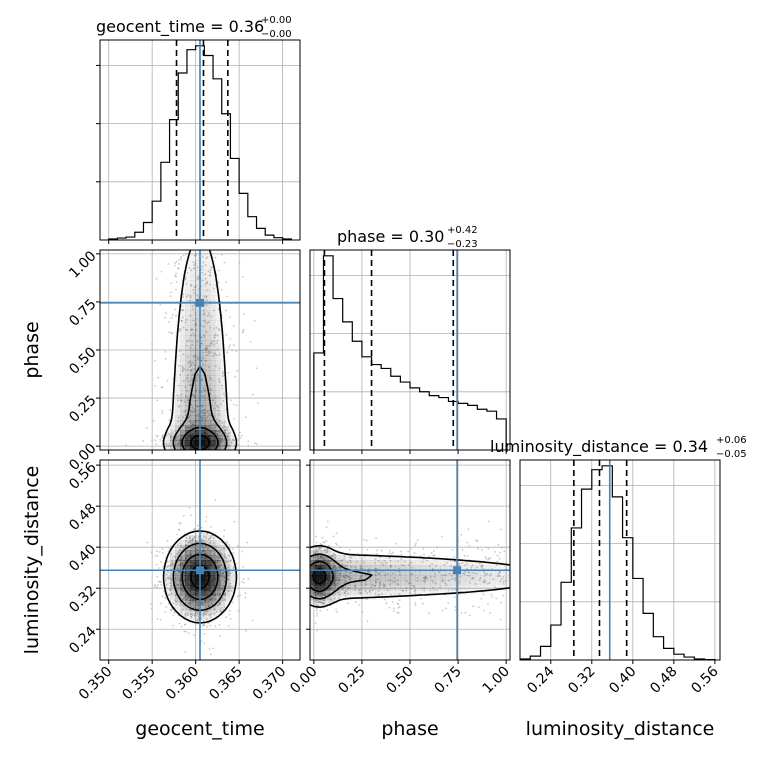  Describe the element at coordinates (620, 560) in the screenshot. I see `grid-lines` at that location.